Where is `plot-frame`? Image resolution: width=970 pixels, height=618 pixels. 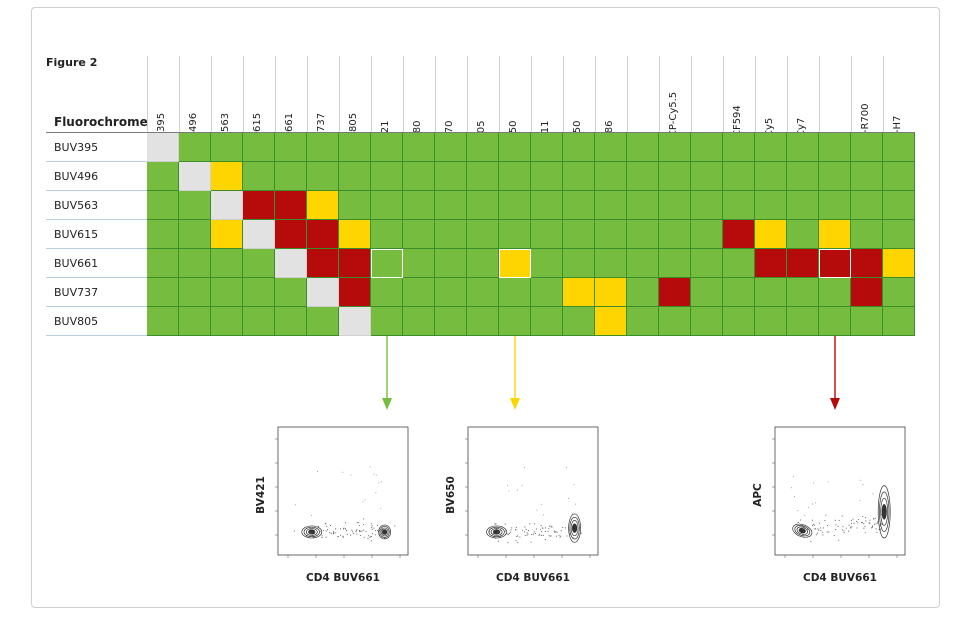 plot-frame is located at coordinates (840, 491).